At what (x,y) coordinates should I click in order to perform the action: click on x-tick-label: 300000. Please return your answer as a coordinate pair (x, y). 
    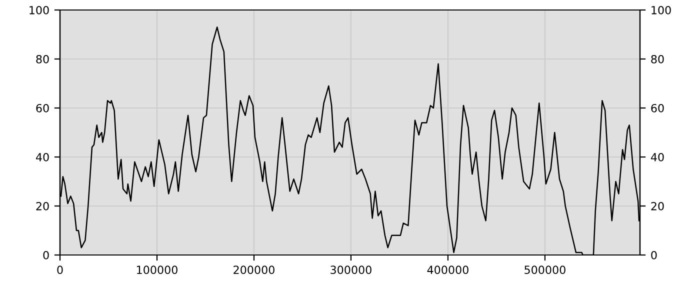
    Looking at the image, I should click on (351, 270).